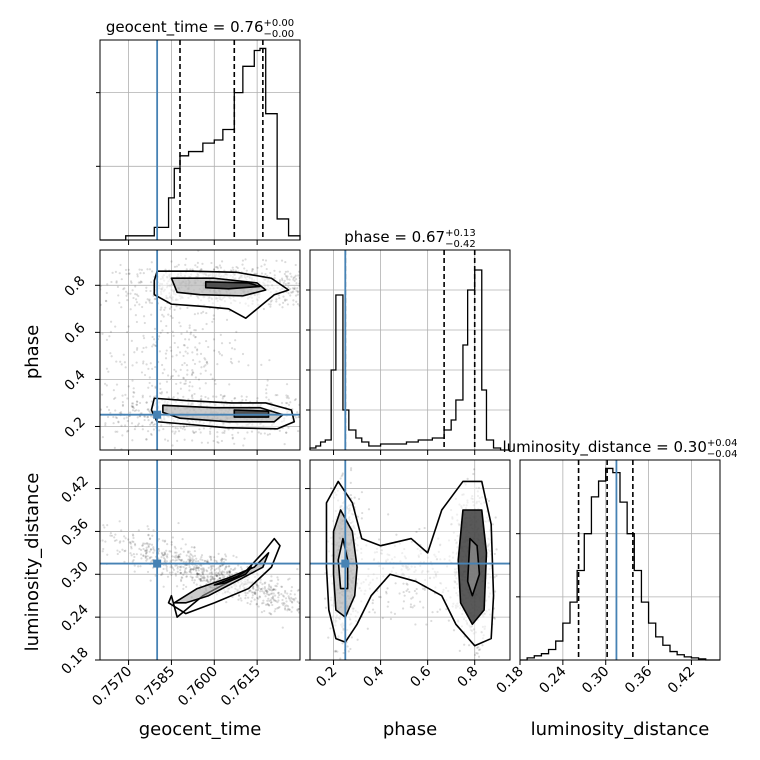 The image size is (760, 760). What do you see at coordinates (74, 618) in the screenshot?
I see `joint-geocent-time-luminosity-distance-yticklabel-1: 0.24` at bounding box center [74, 618].